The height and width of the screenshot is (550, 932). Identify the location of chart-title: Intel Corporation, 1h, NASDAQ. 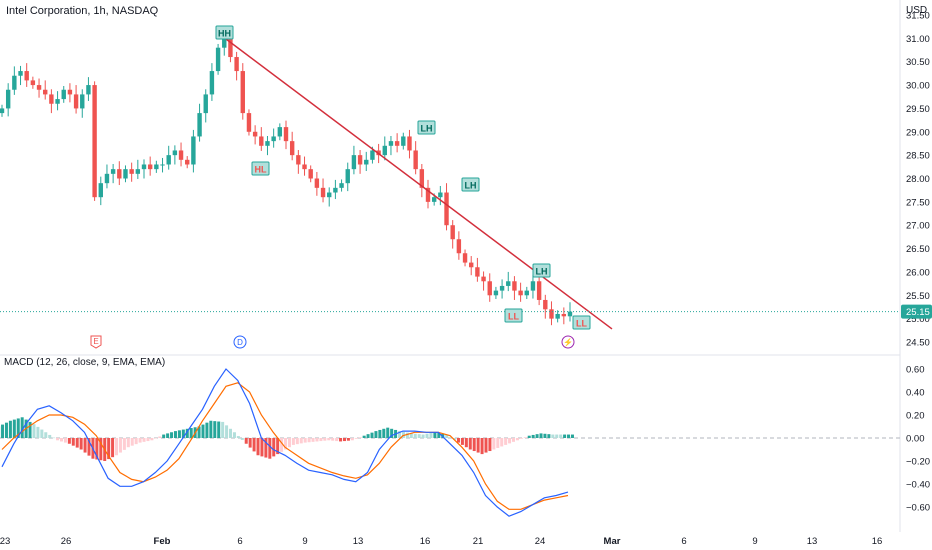
(82, 11).